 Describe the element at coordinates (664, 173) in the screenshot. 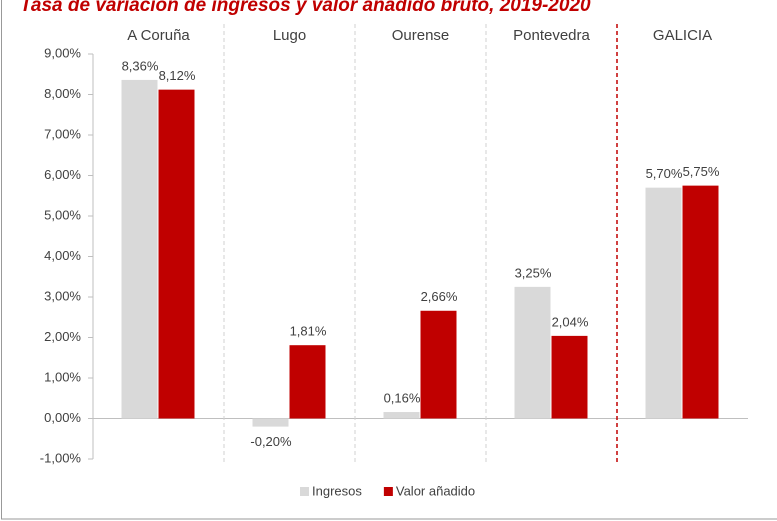

I see `value-label: 5,70%` at that location.